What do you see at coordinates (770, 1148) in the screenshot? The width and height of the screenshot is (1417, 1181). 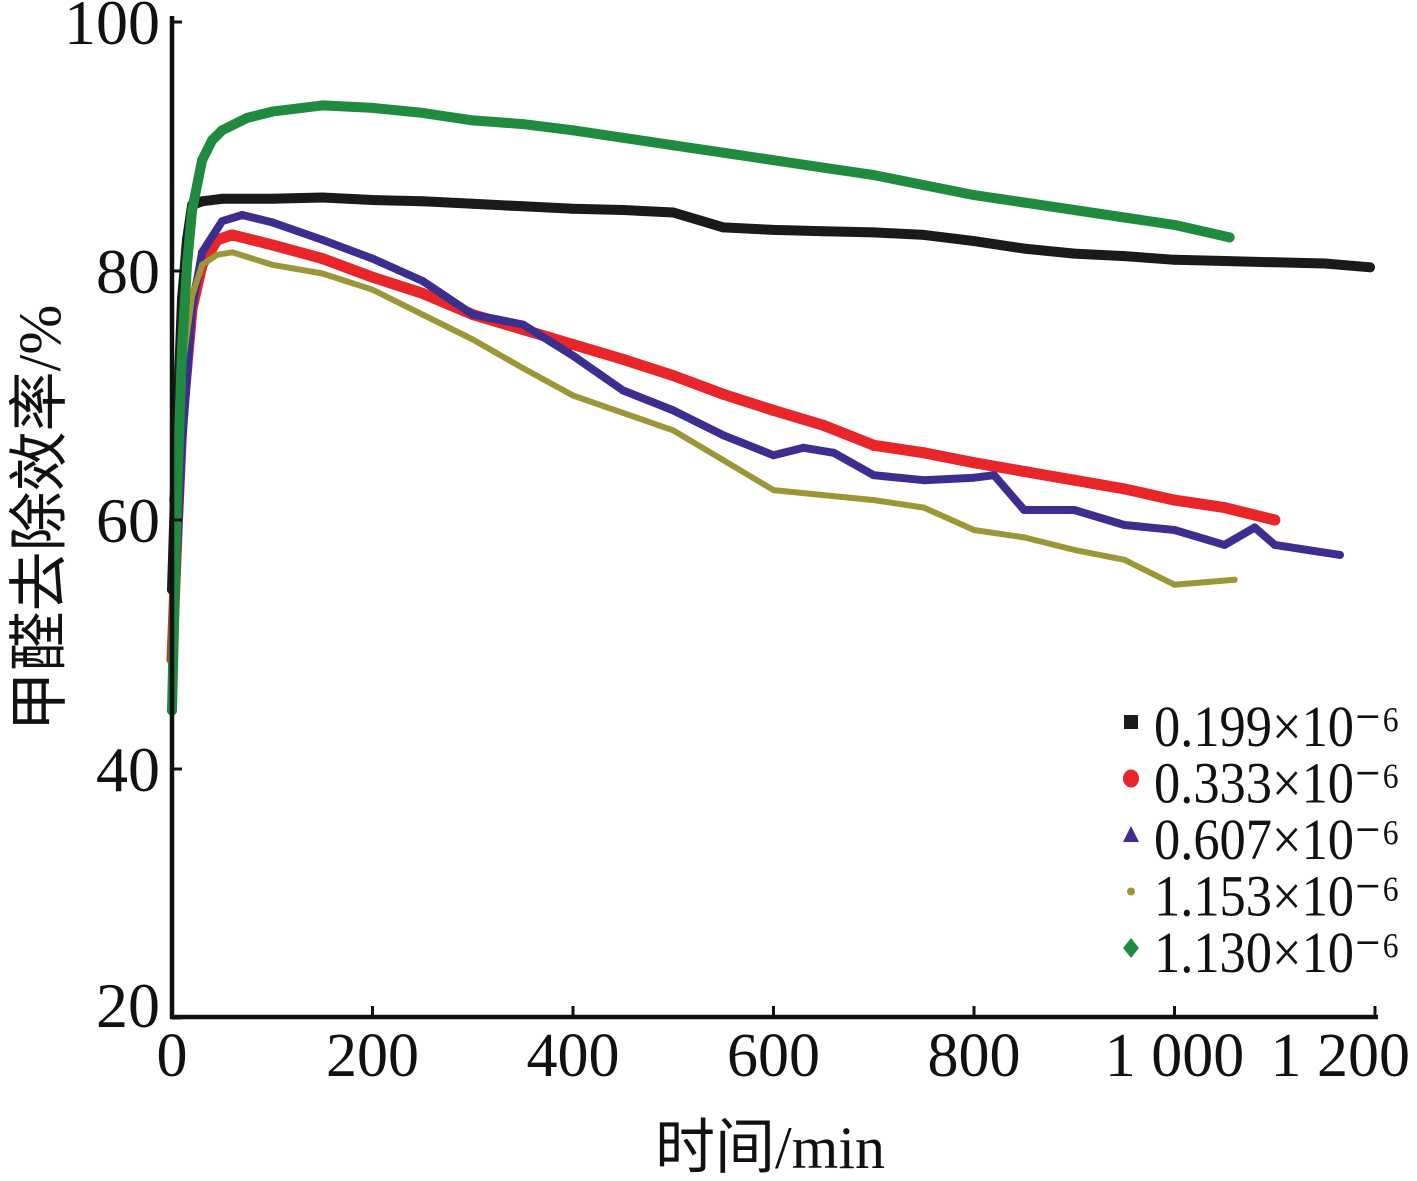 I see `x-axis-title: 时间/min` at bounding box center [770, 1148].